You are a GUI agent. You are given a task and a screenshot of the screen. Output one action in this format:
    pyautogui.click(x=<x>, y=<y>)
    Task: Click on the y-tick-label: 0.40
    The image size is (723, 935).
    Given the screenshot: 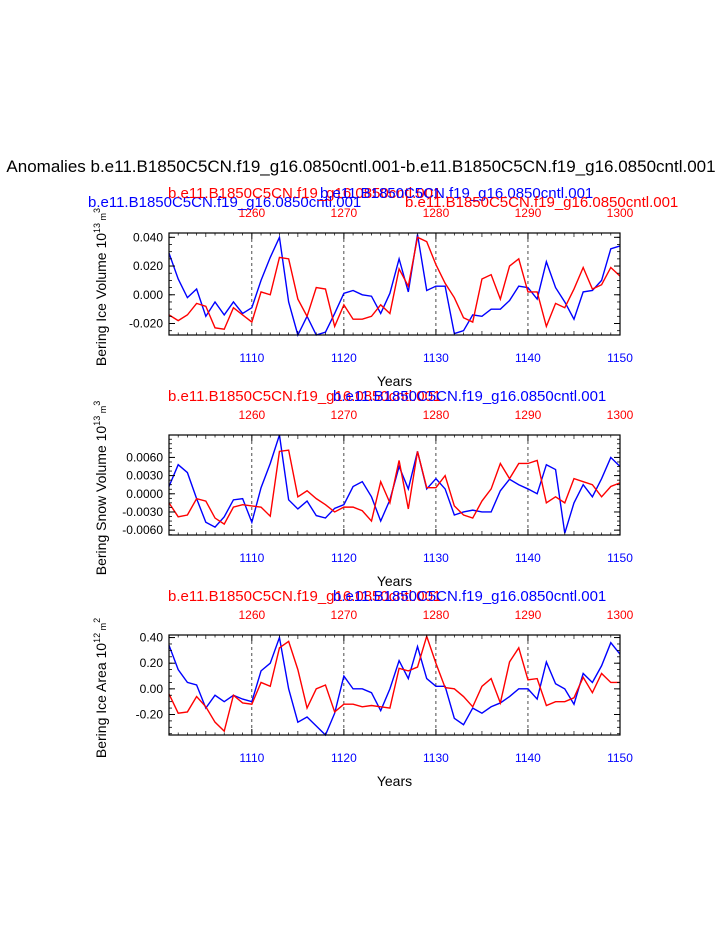 What is the action you would take?
    pyautogui.click(x=152, y=638)
    